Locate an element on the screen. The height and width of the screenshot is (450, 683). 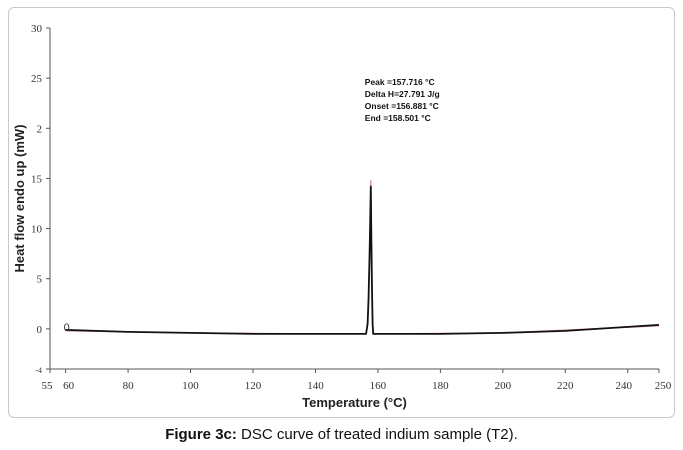
x-axis-title: Temperature (°C) is located at coordinates (354, 402).